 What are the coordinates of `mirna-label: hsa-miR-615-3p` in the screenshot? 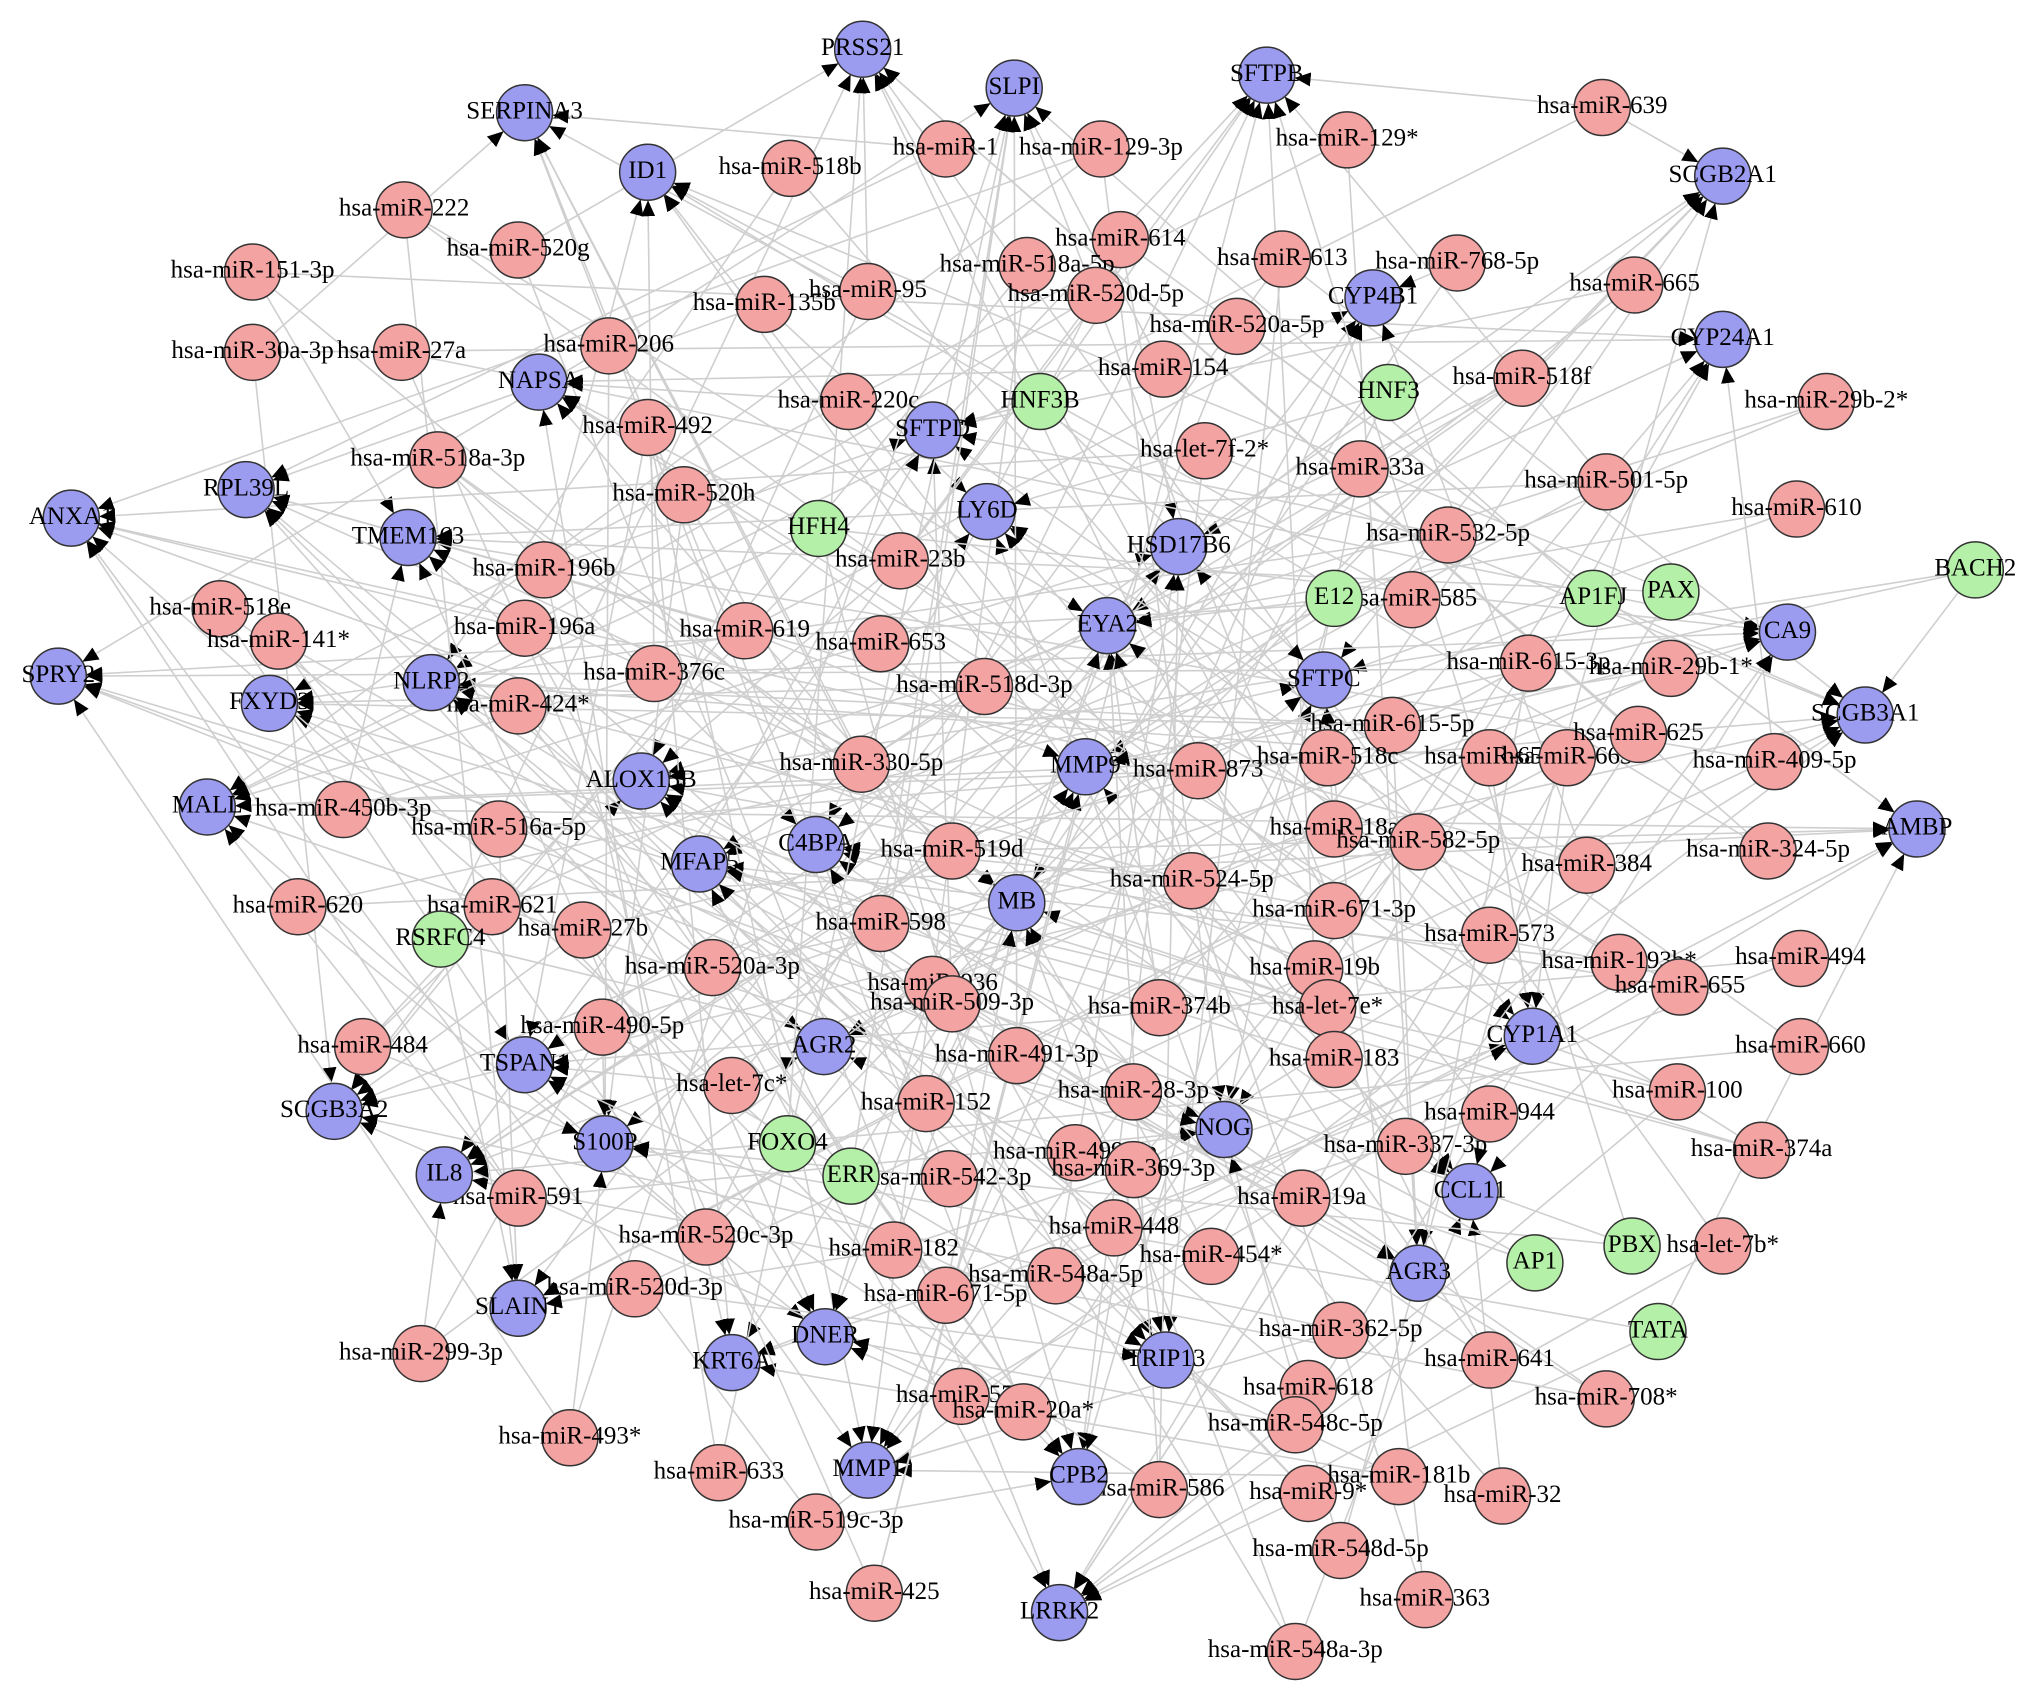 It's located at (1528, 661).